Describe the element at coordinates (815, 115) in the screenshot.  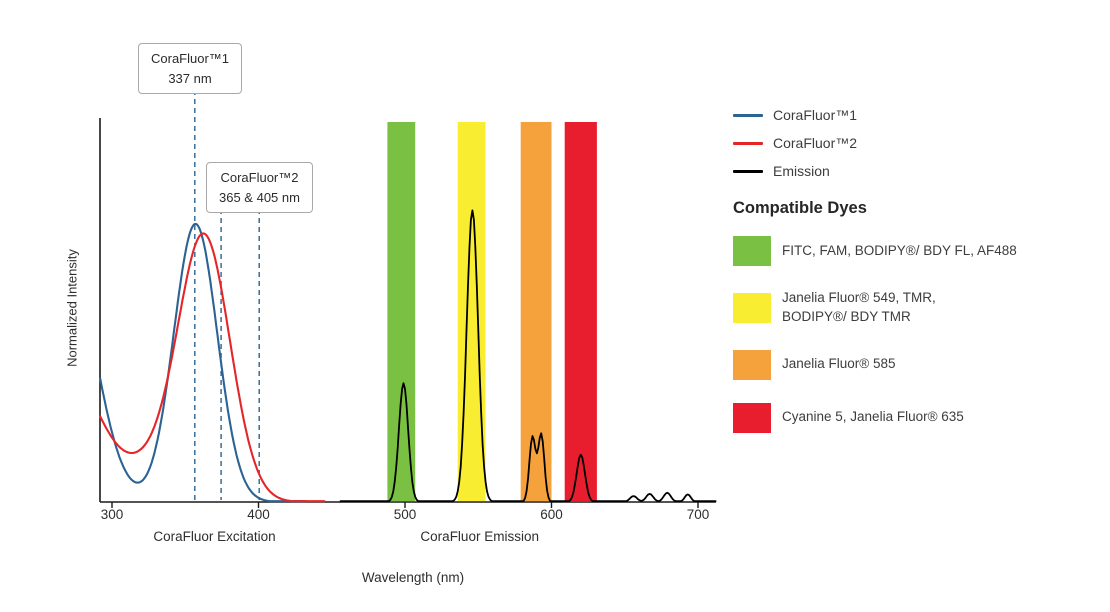
I see `legend-item-label: CoraFluor™1` at that location.